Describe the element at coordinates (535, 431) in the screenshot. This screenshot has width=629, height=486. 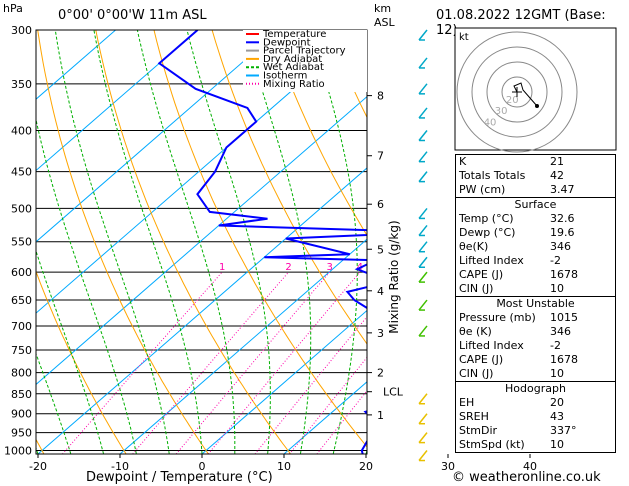
I see `index-row: StmDir 337°` at that location.